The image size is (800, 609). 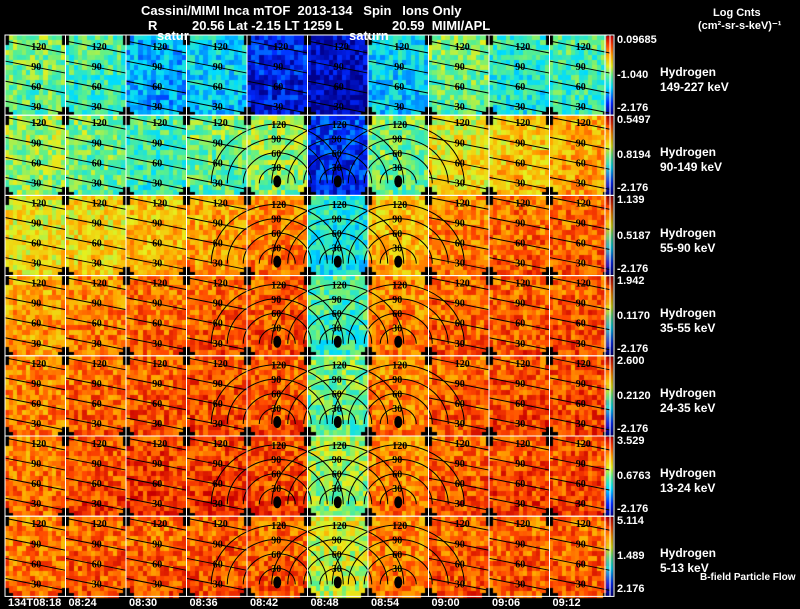 I want to click on l-value: 20.59 MIMI/APL, so click(x=441, y=25).